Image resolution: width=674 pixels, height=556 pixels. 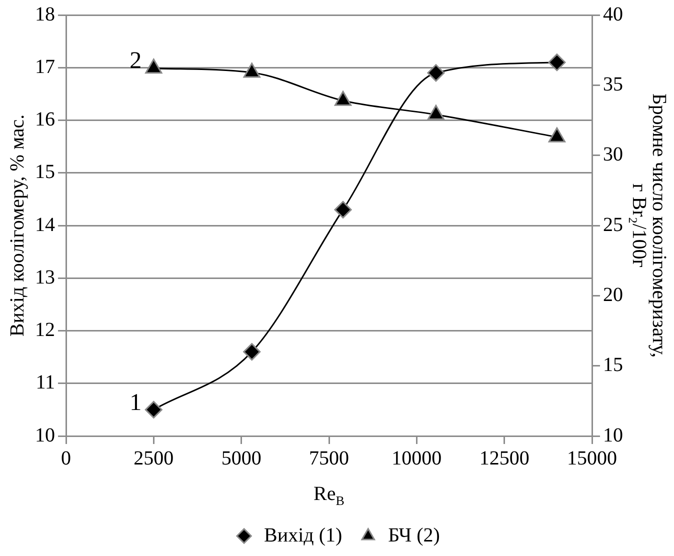 I want to click on x-tick-label: 2500, so click(x=154, y=458).